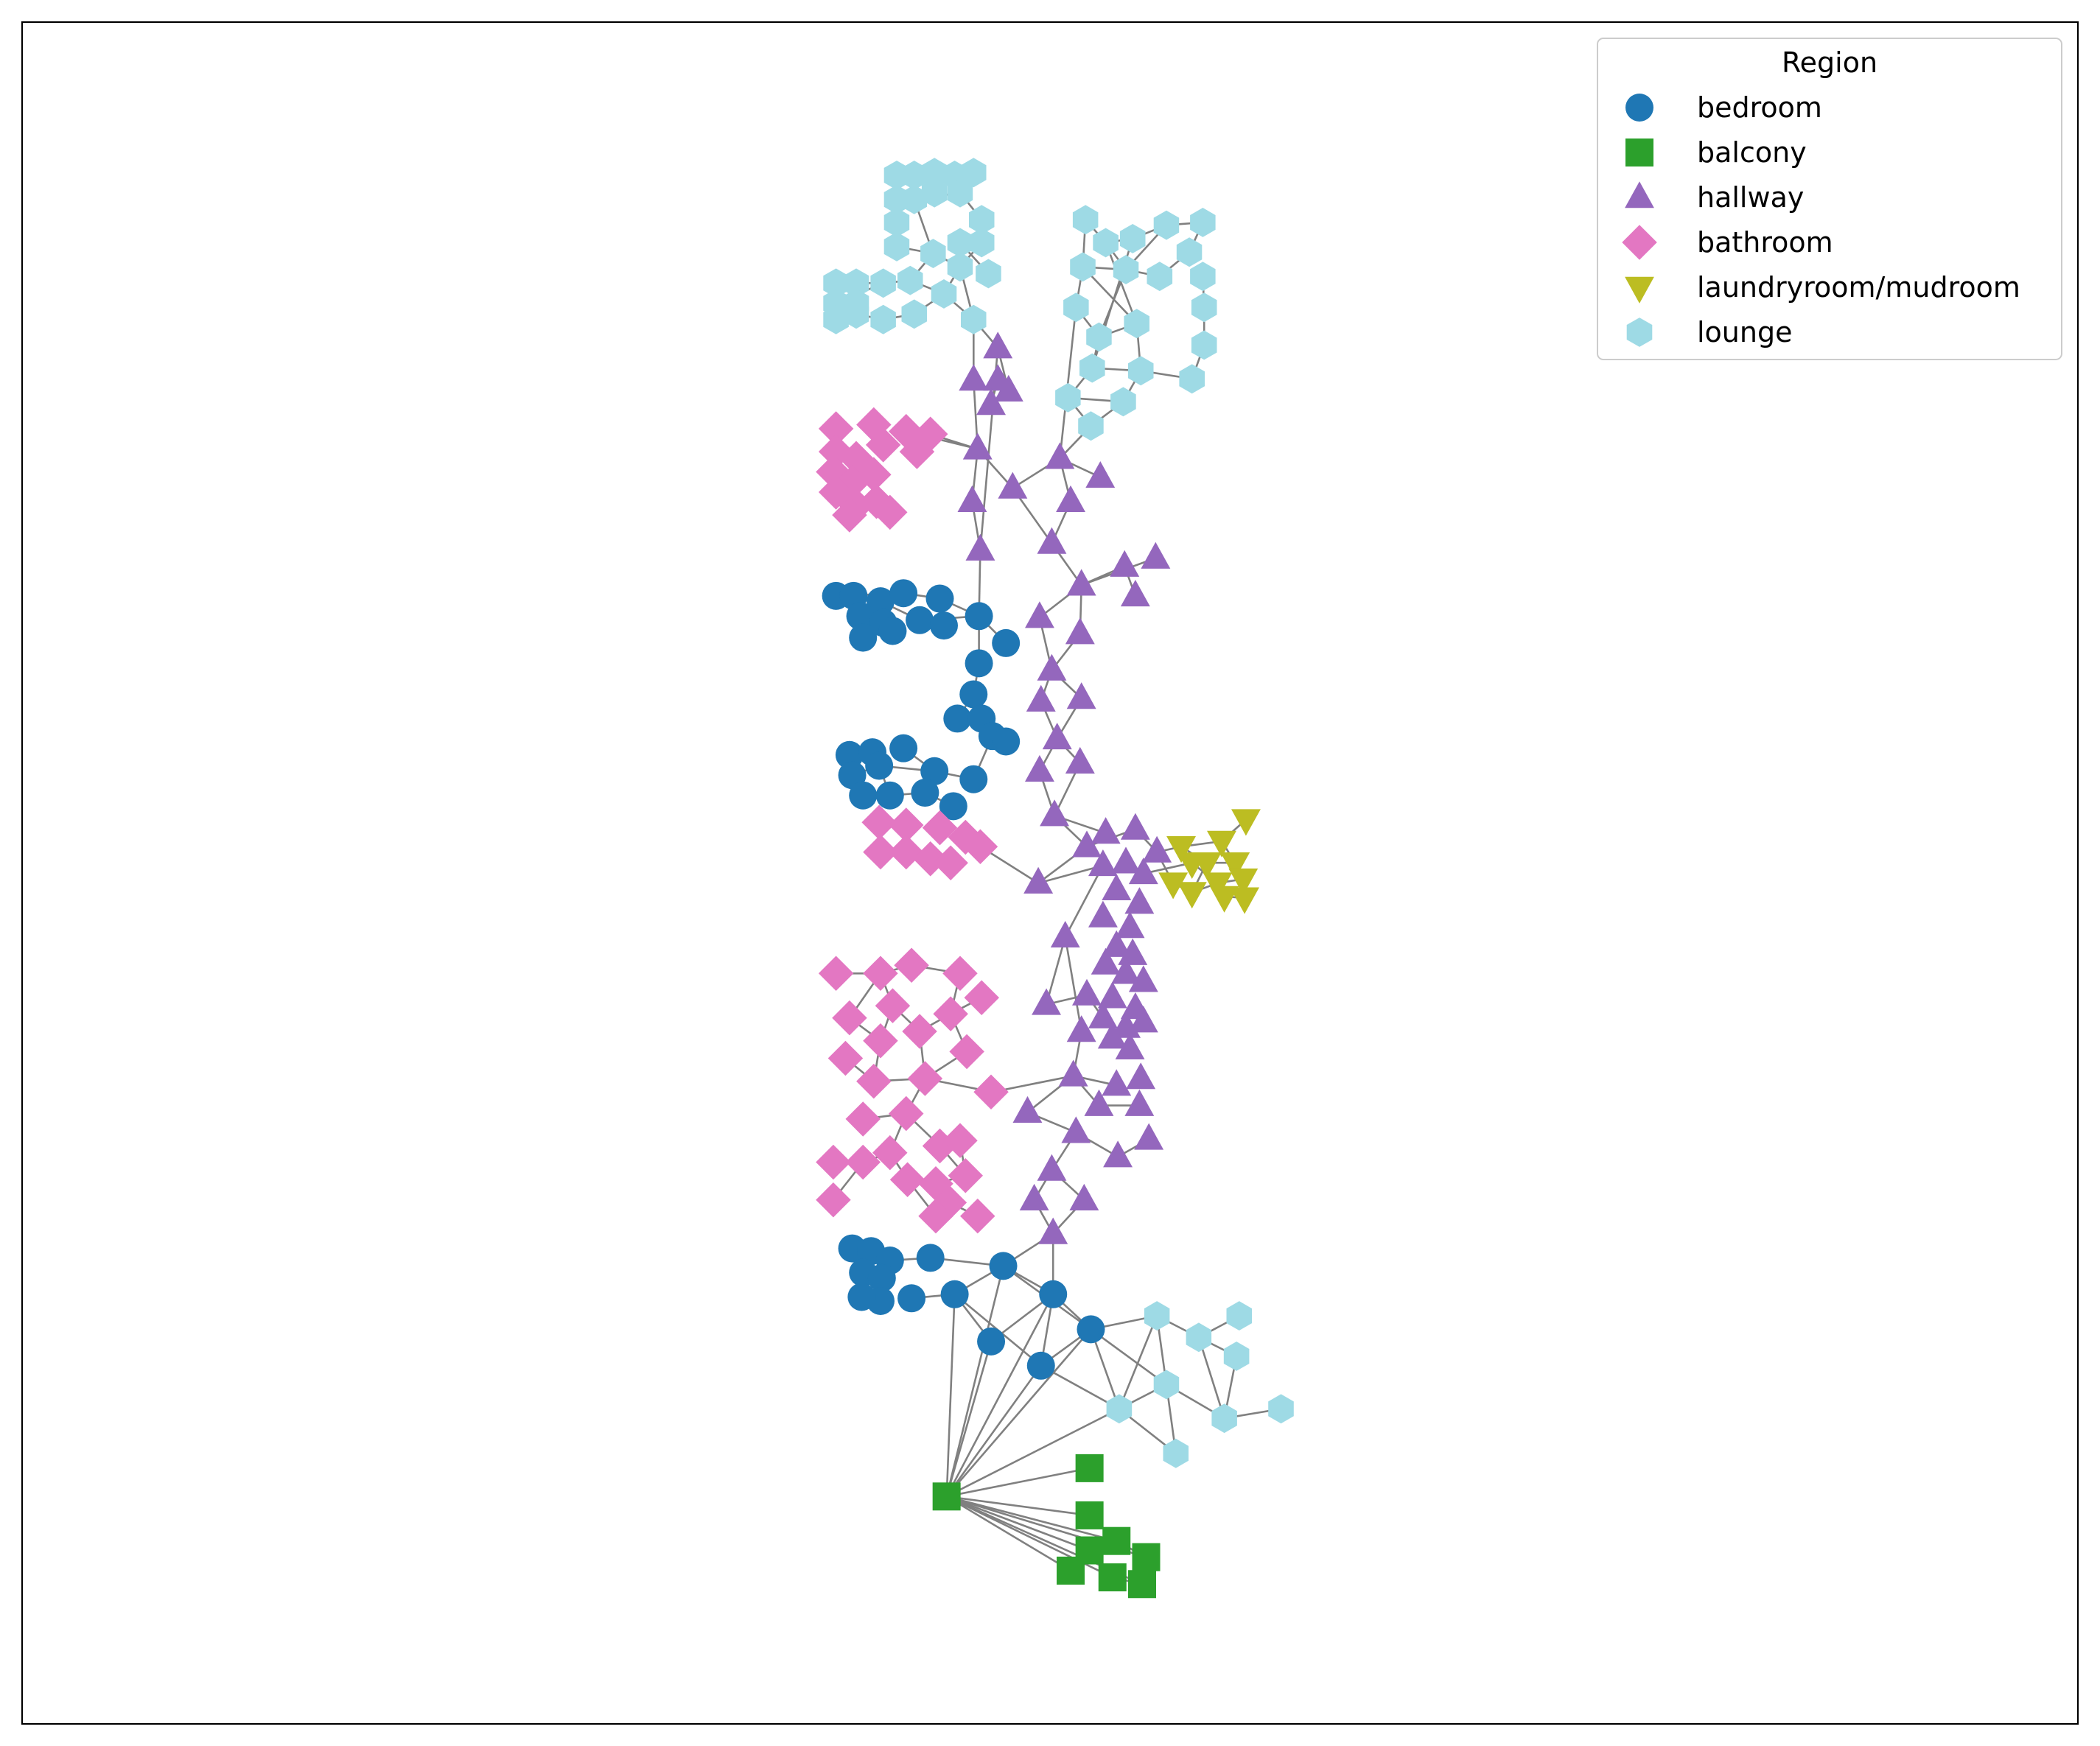 Image resolution: width=2100 pixels, height=1746 pixels. What do you see at coordinates (1752, 153) in the screenshot?
I see `legend-label-balcony: balcony` at bounding box center [1752, 153].